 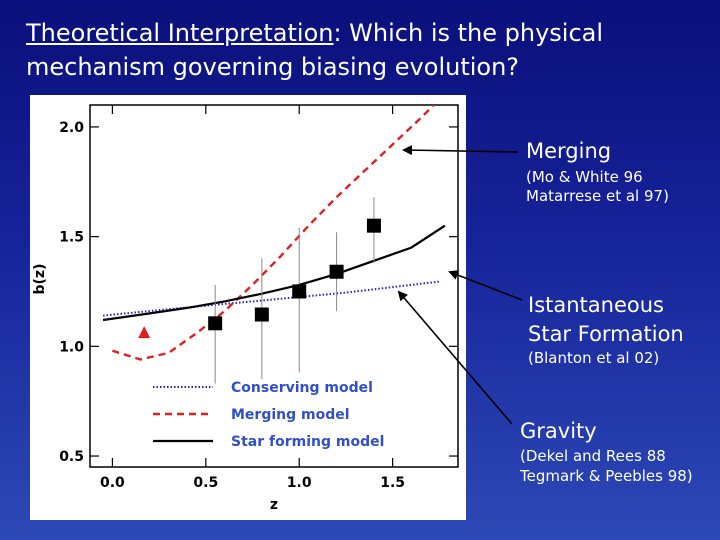 I want to click on series-conserving-model, so click(x=271, y=298).